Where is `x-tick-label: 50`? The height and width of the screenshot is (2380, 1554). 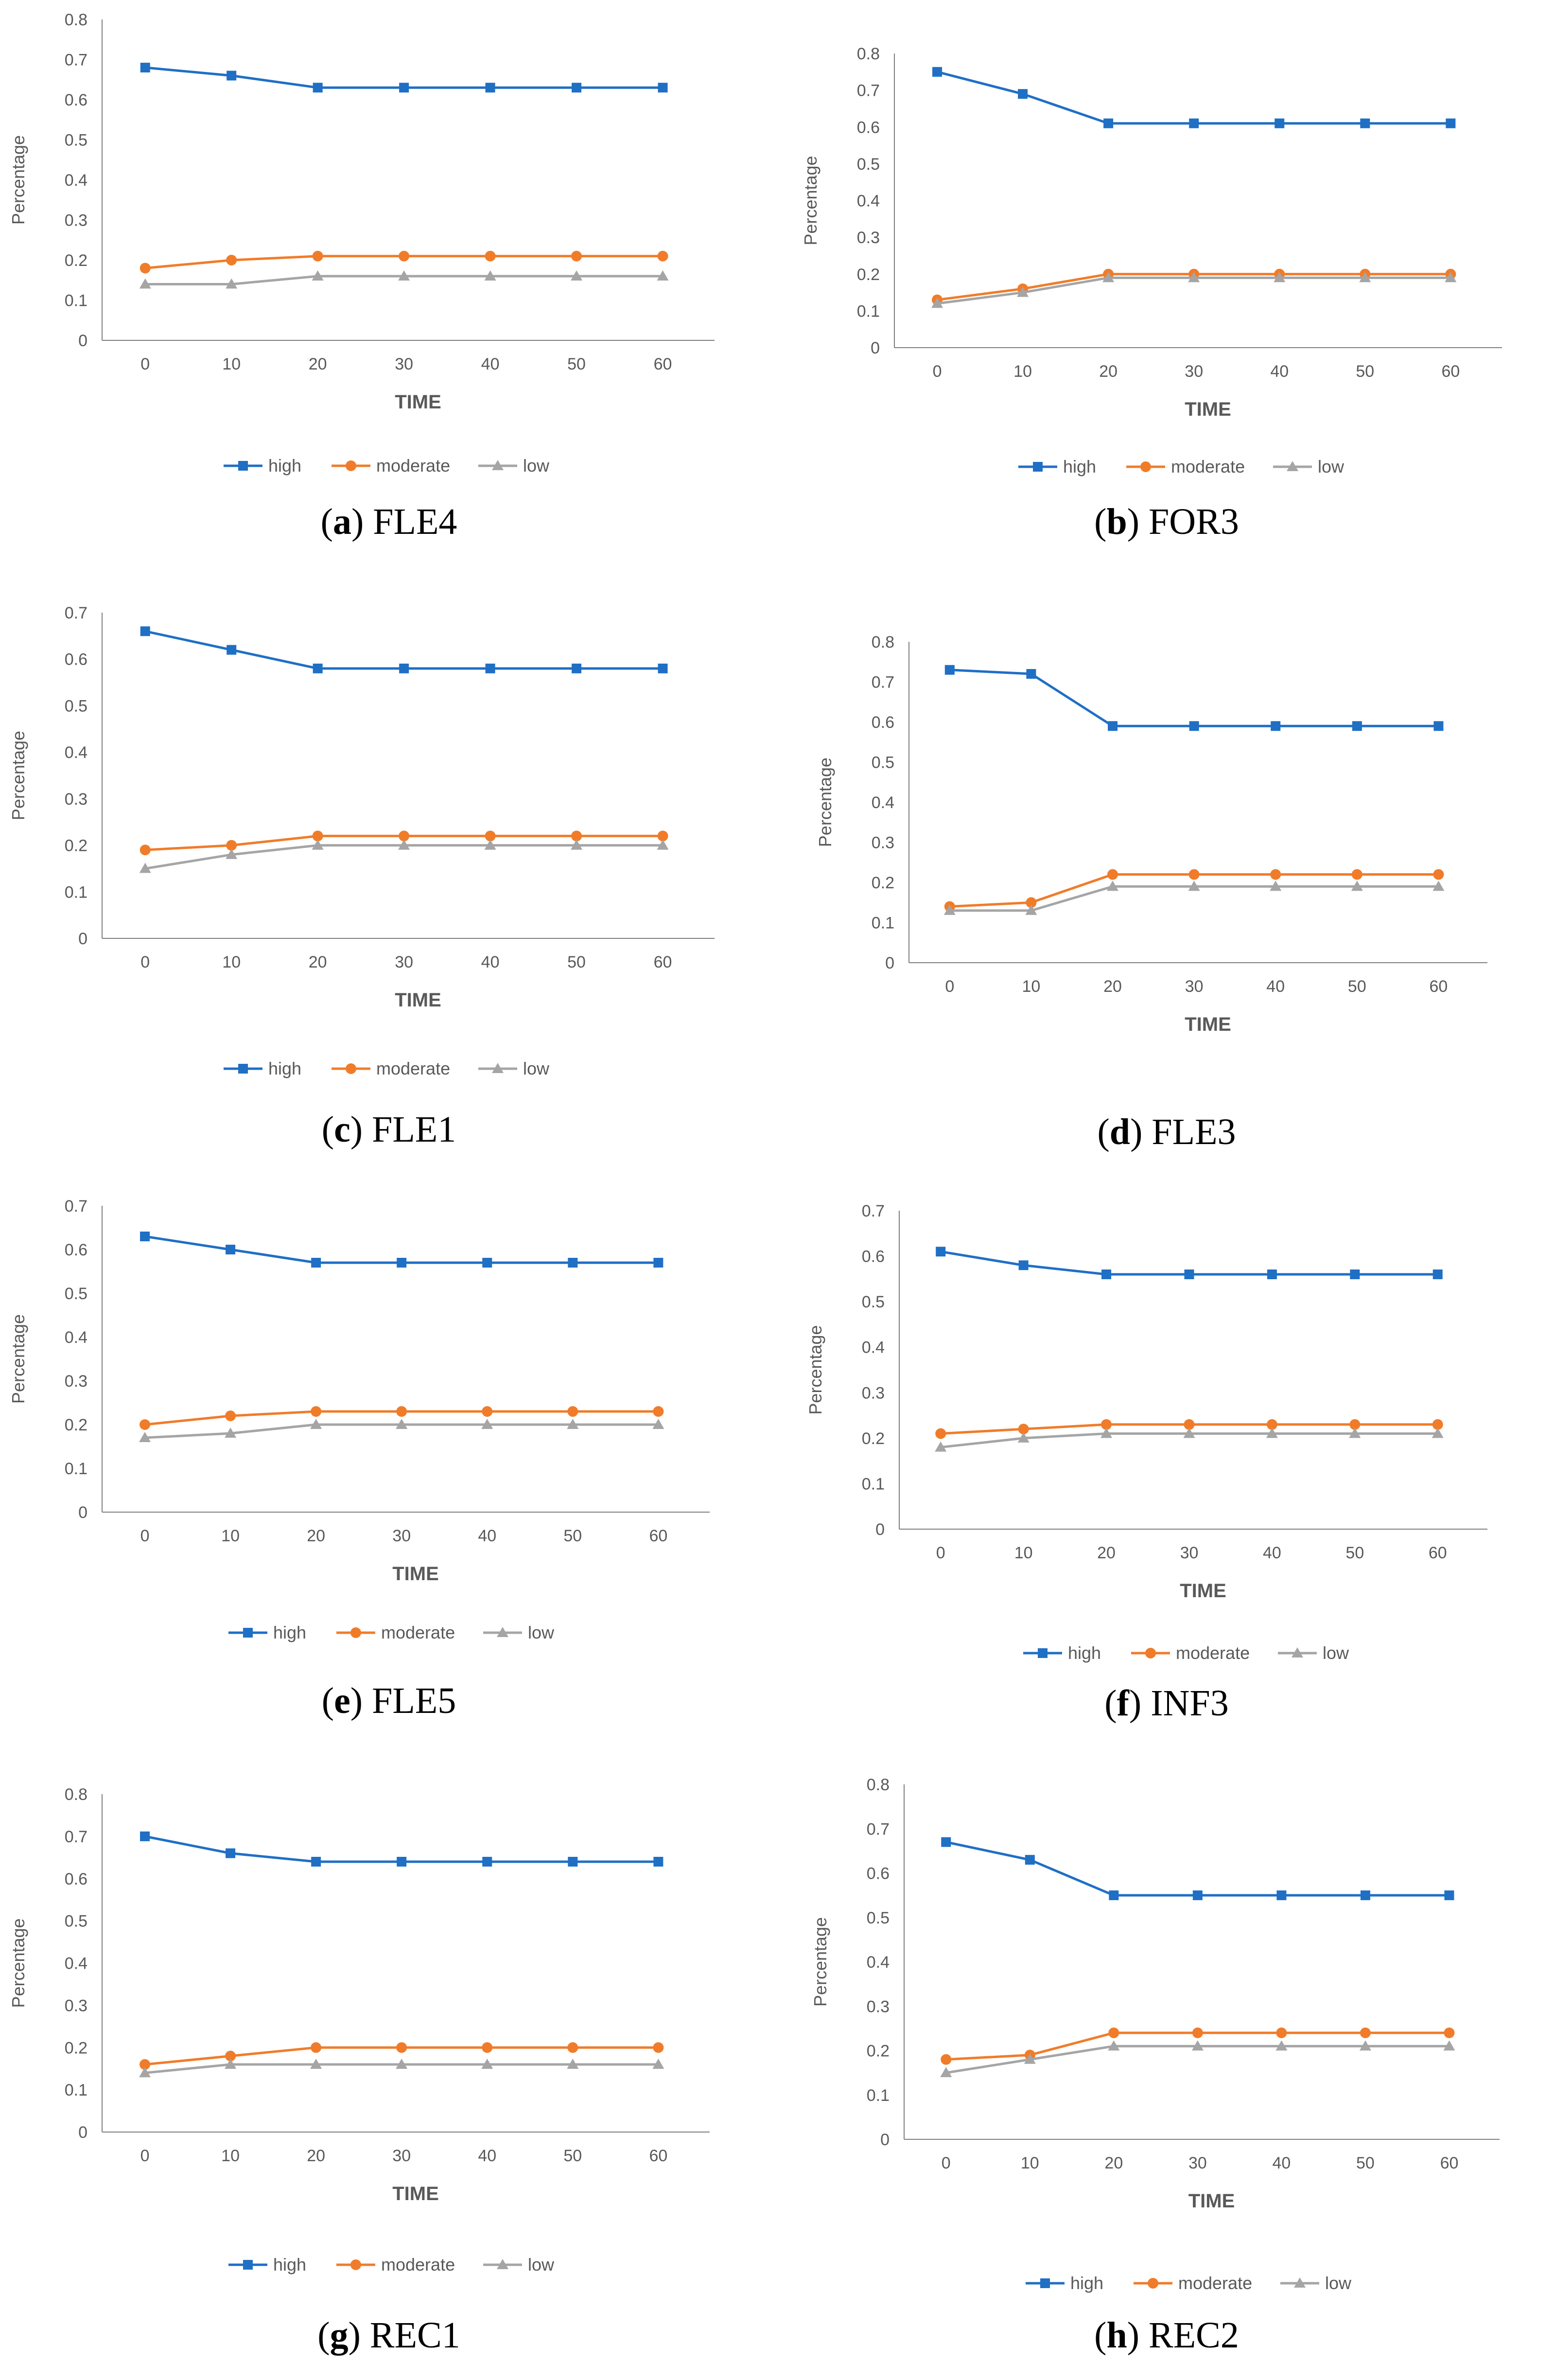 x-tick-label: 50 is located at coordinates (576, 962).